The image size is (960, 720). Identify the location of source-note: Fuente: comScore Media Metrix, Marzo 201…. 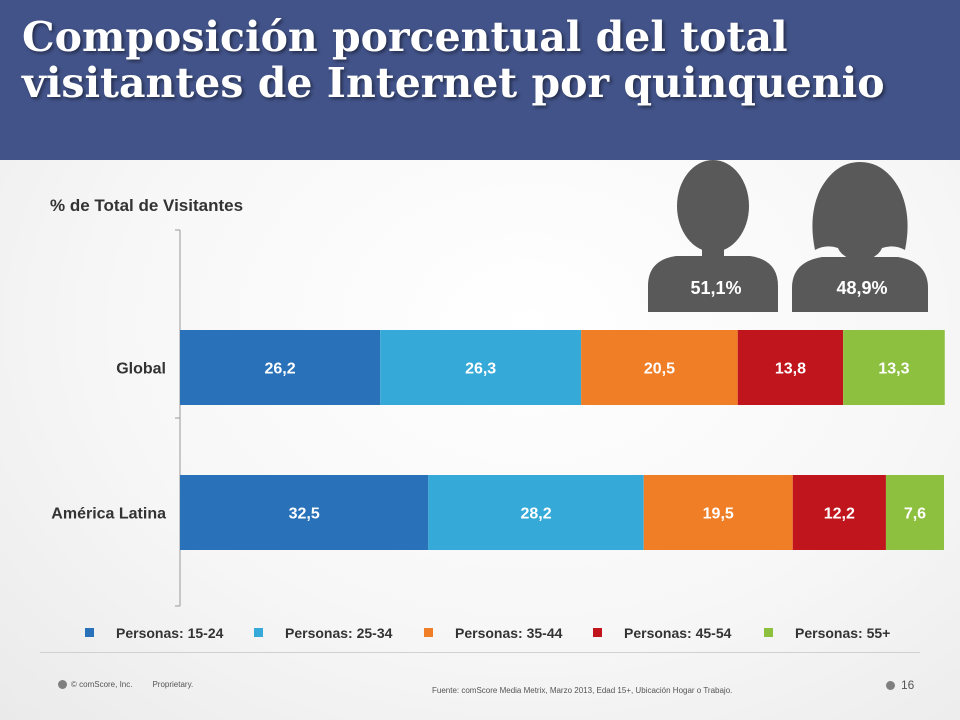
(582, 690).